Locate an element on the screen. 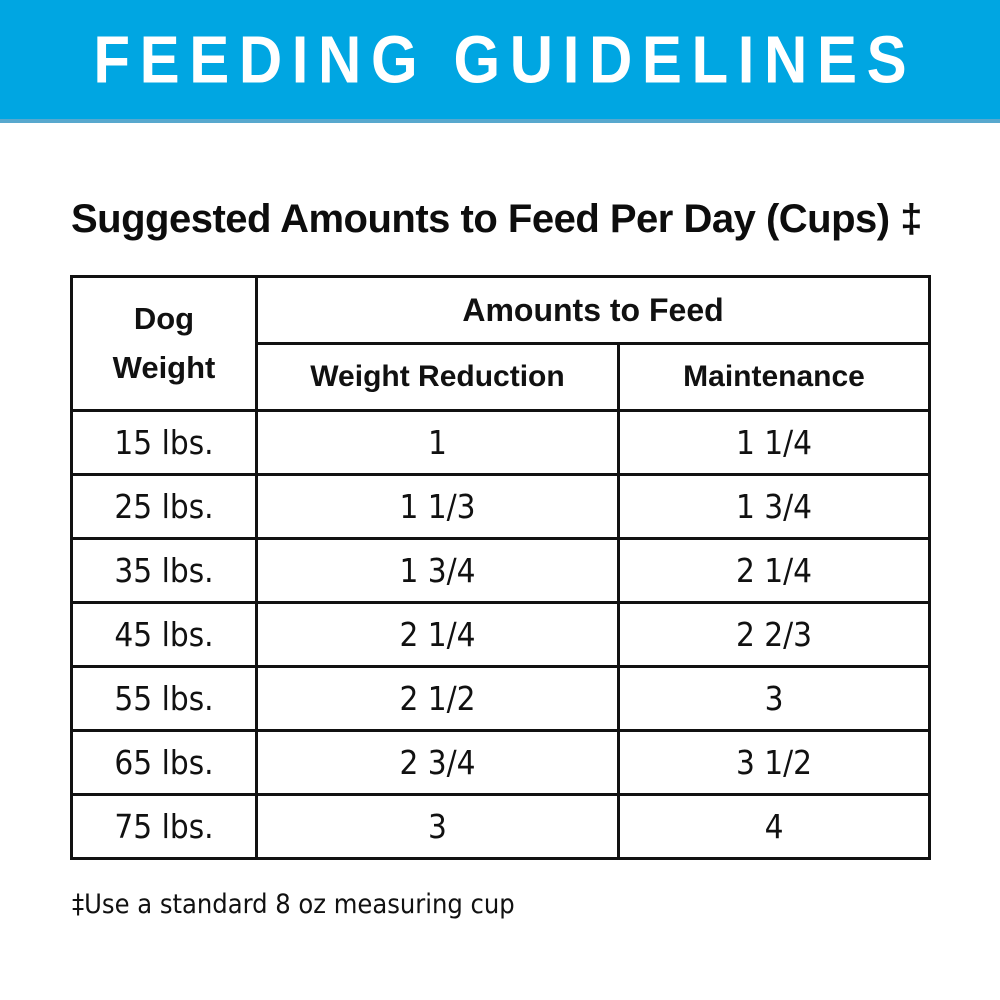  maintenance-header: Maintenance is located at coordinates (774, 377).